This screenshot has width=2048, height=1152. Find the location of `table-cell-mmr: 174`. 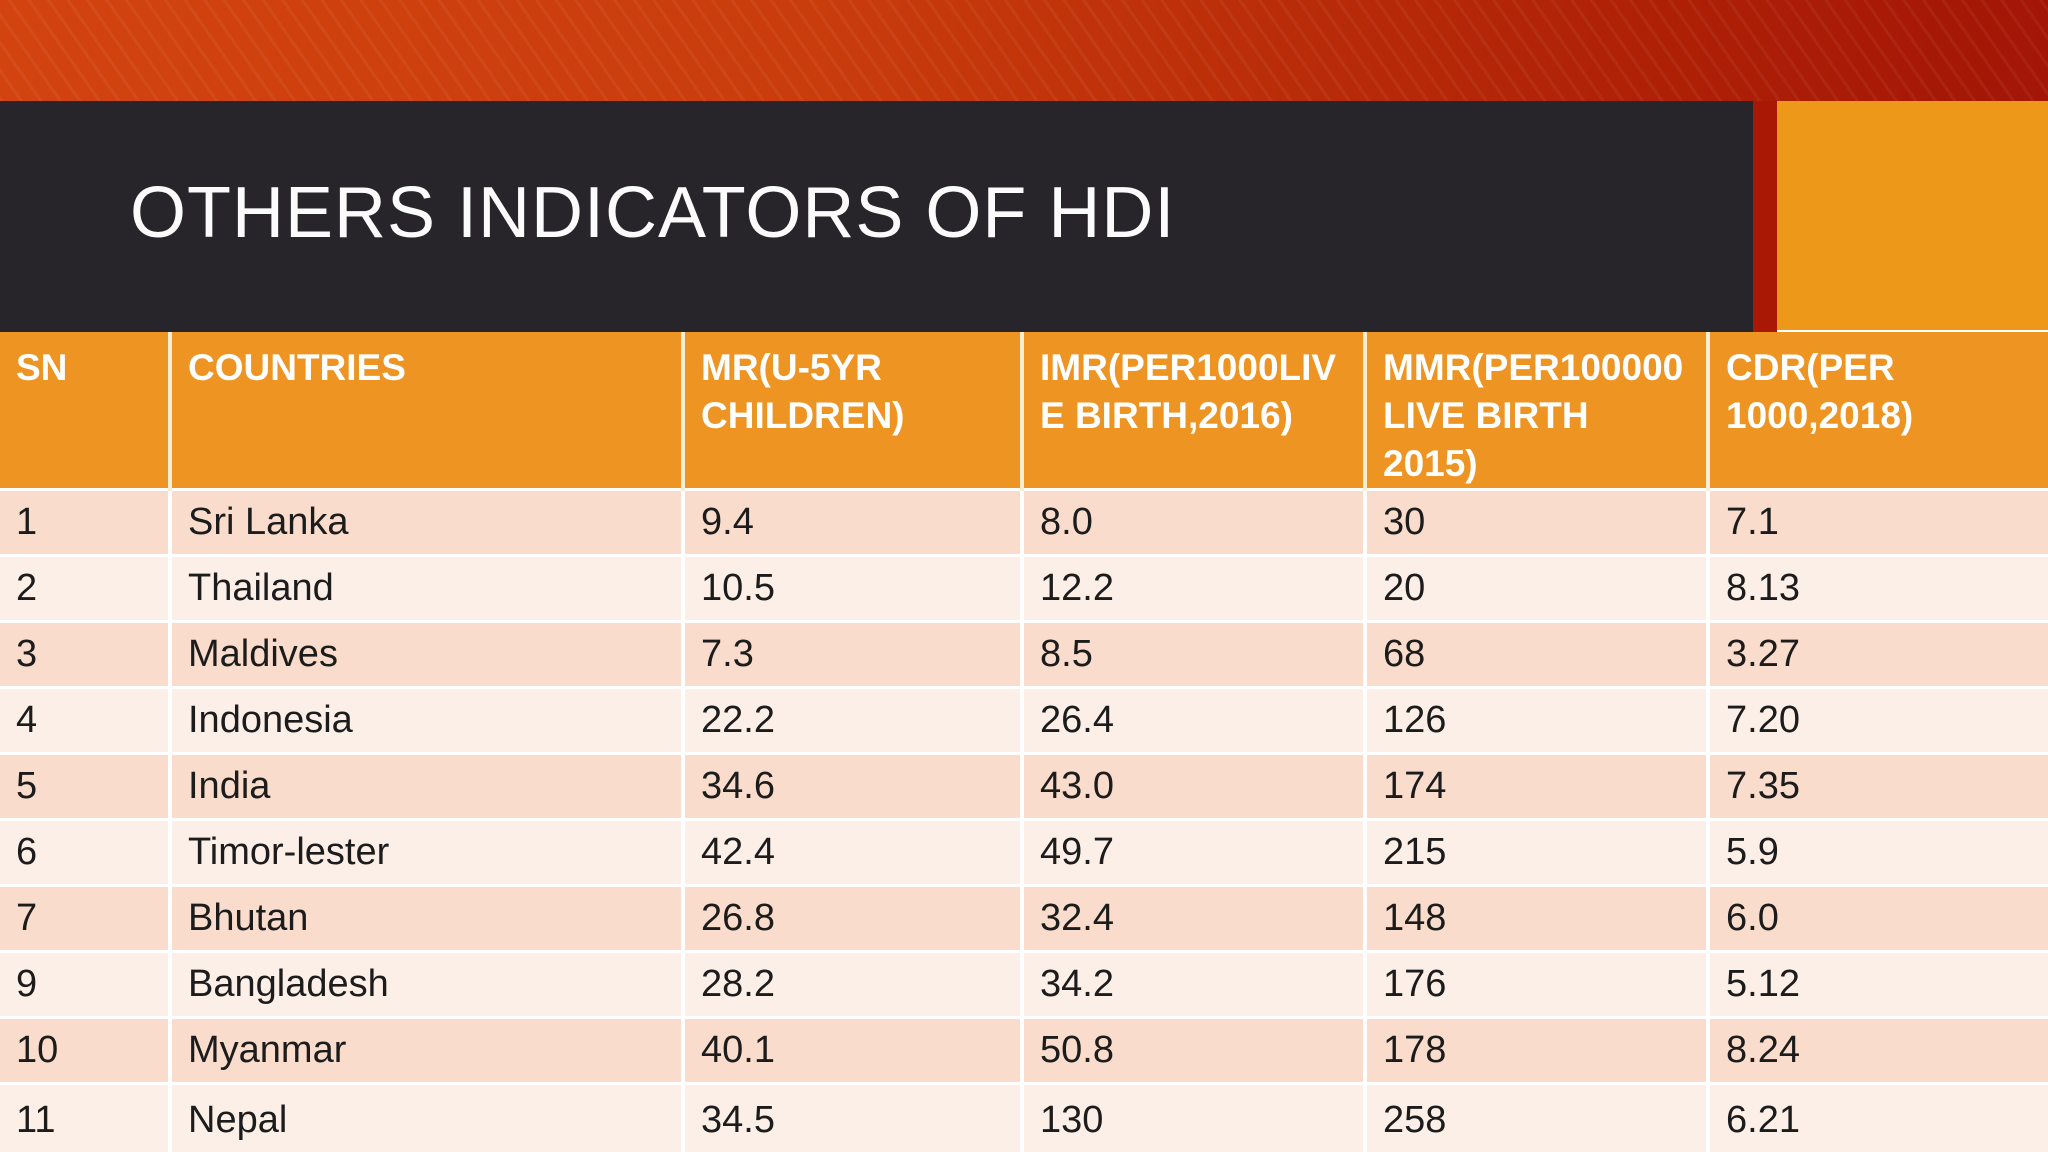

table-cell-mmr: 174 is located at coordinates (1537, 787).